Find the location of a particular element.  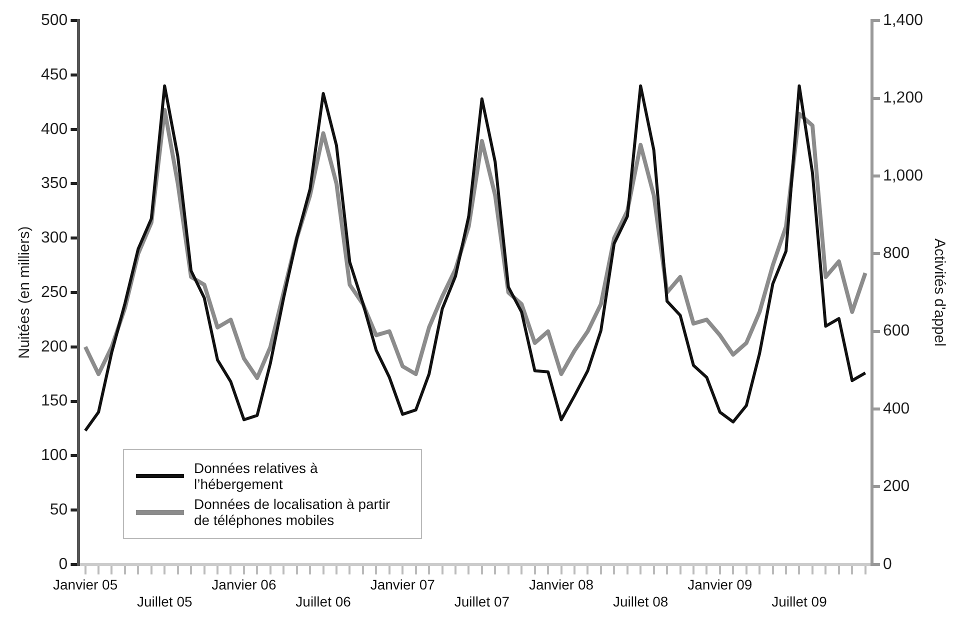

y2-tick-label: 1,200 is located at coordinates (903, 98).